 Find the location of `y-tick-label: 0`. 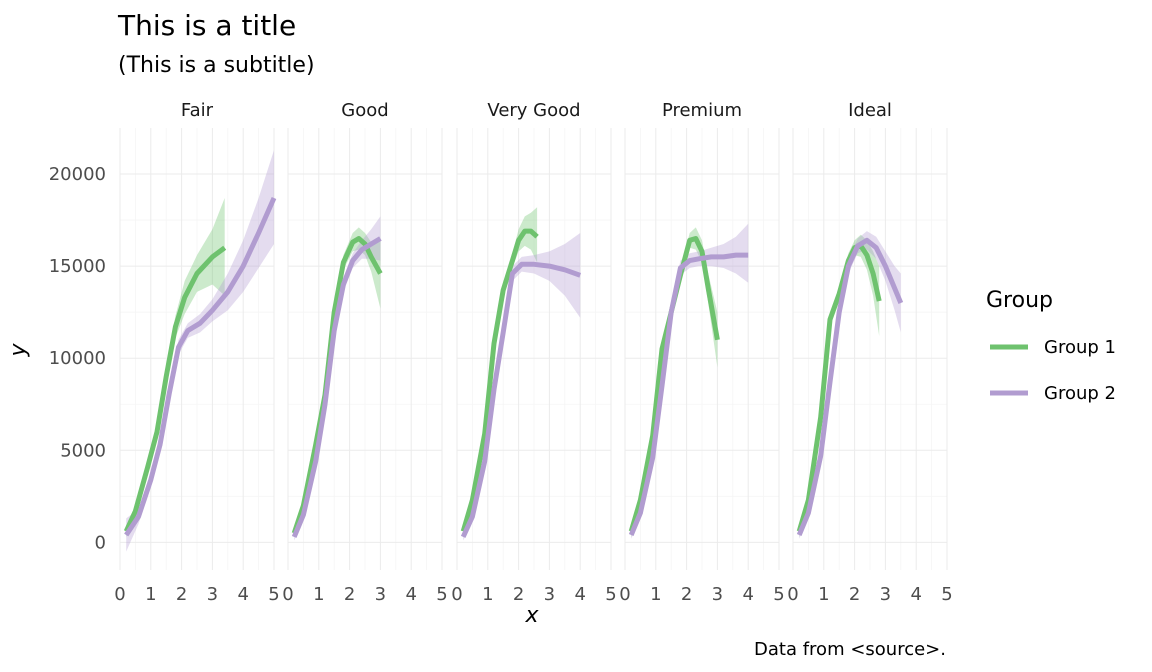

y-tick-label: 0 is located at coordinates (100, 542).